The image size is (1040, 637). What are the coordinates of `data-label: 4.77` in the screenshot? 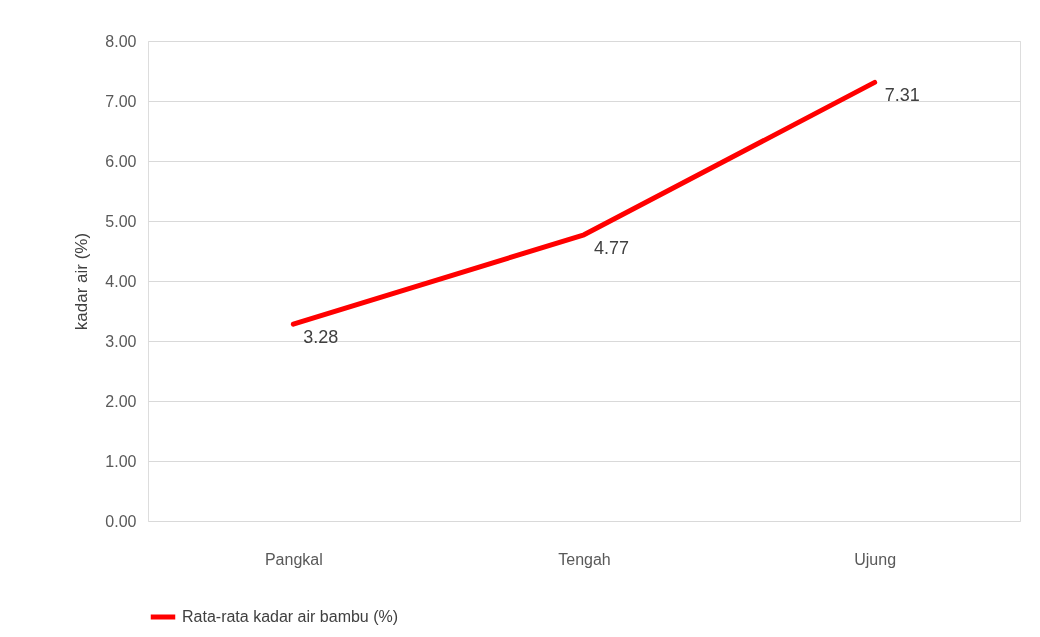 It's located at (612, 247).